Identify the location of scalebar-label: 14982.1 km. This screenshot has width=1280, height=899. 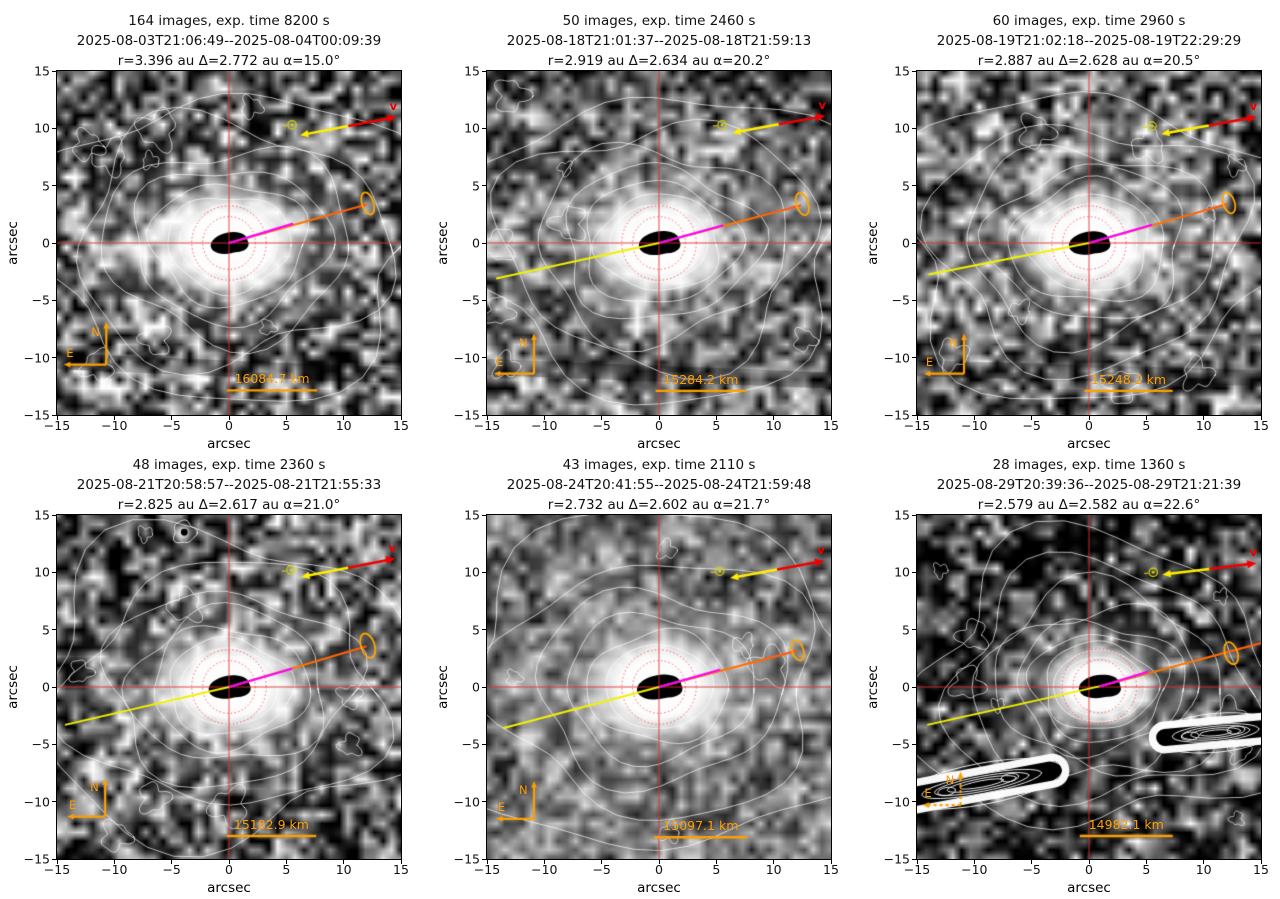
(1126, 825).